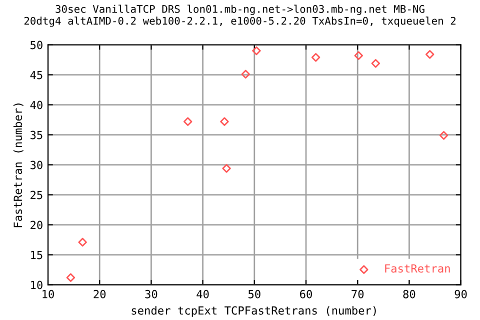 This screenshot has width=480, height=320. I want to click on y-tick-label: 15, so click(36, 255).